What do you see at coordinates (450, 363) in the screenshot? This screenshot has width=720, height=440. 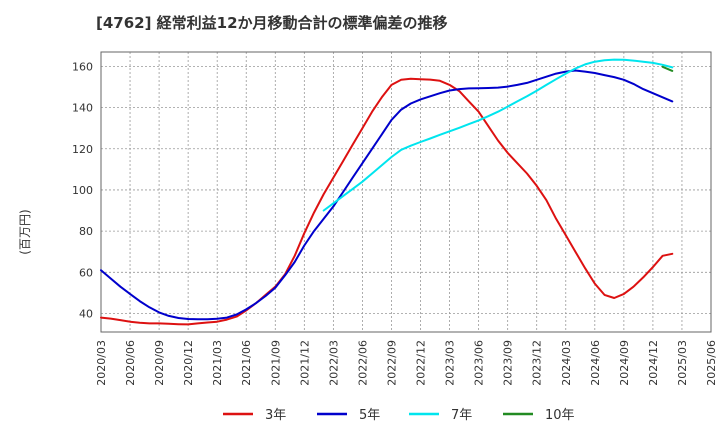 I see `x-tick-label: 2023/03` at bounding box center [450, 363].